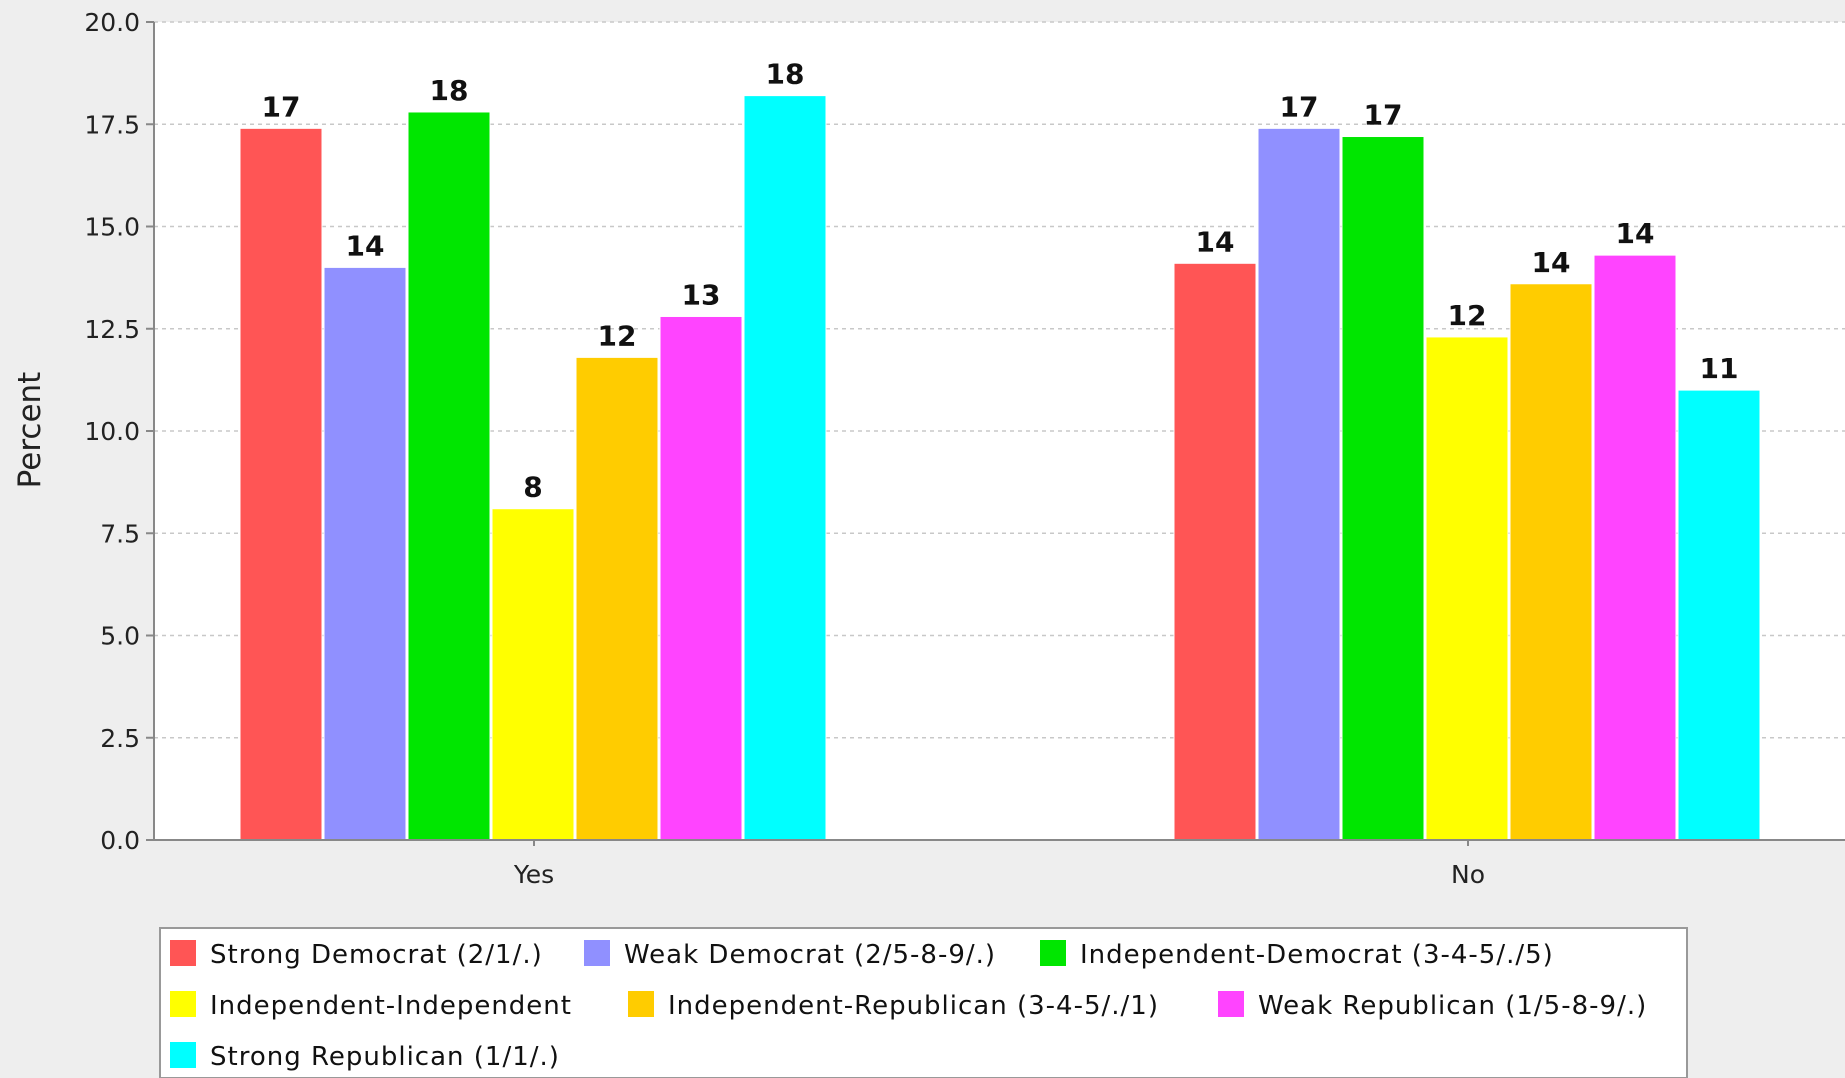 The width and height of the screenshot is (1845, 1078). Describe the element at coordinates (376, 955) in the screenshot. I see `legend-label: Strong Democrat (2/1/.)` at that location.